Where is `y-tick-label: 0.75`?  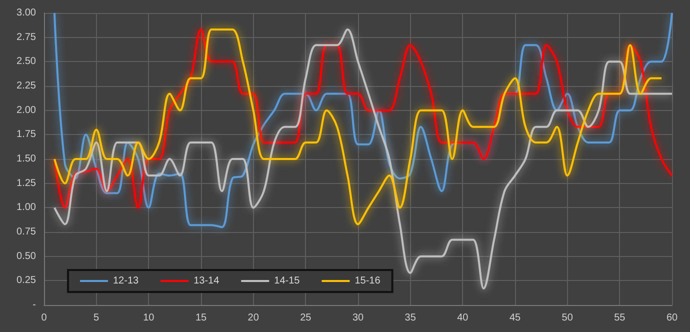
y-tick-label: 0.75 is located at coordinates (26, 232).